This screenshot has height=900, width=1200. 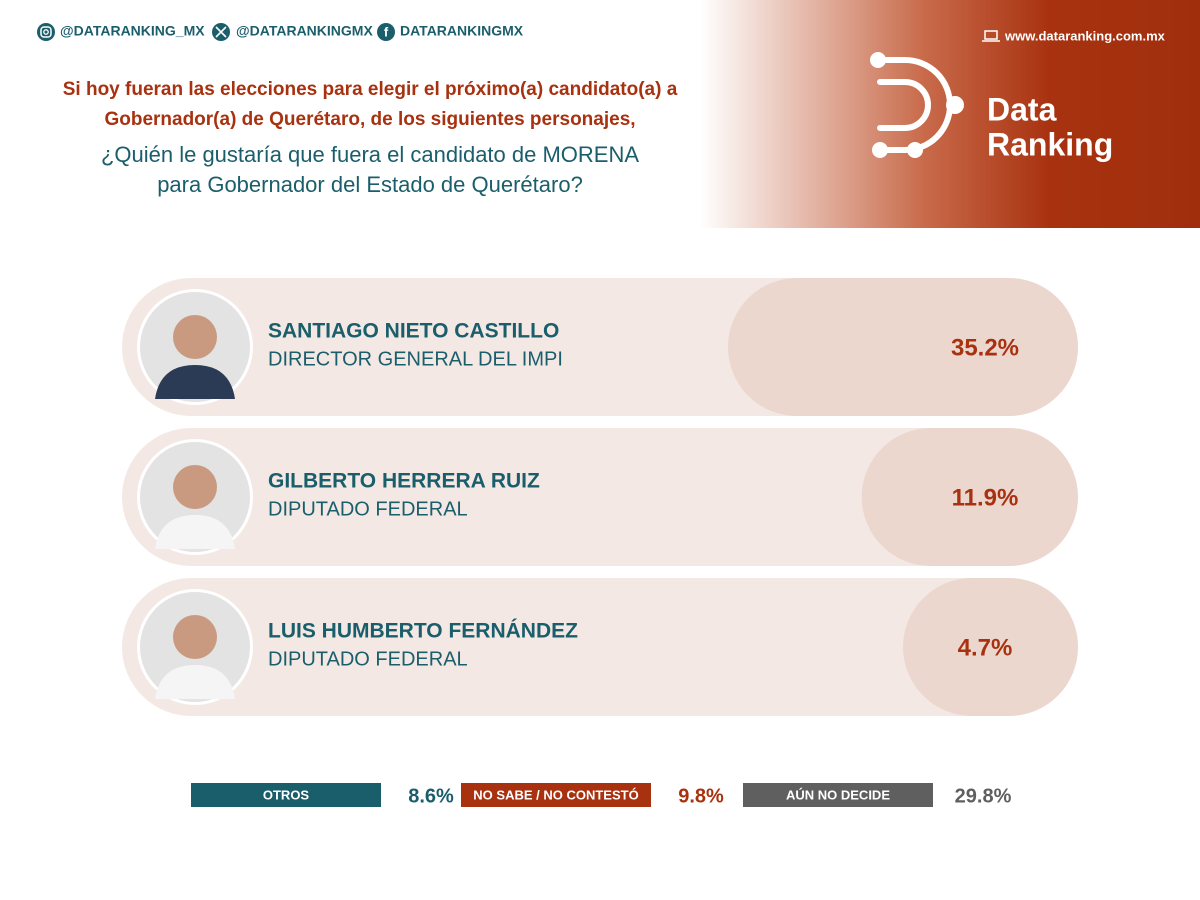 What do you see at coordinates (1050, 144) in the screenshot?
I see `brand-name: Ranking` at bounding box center [1050, 144].